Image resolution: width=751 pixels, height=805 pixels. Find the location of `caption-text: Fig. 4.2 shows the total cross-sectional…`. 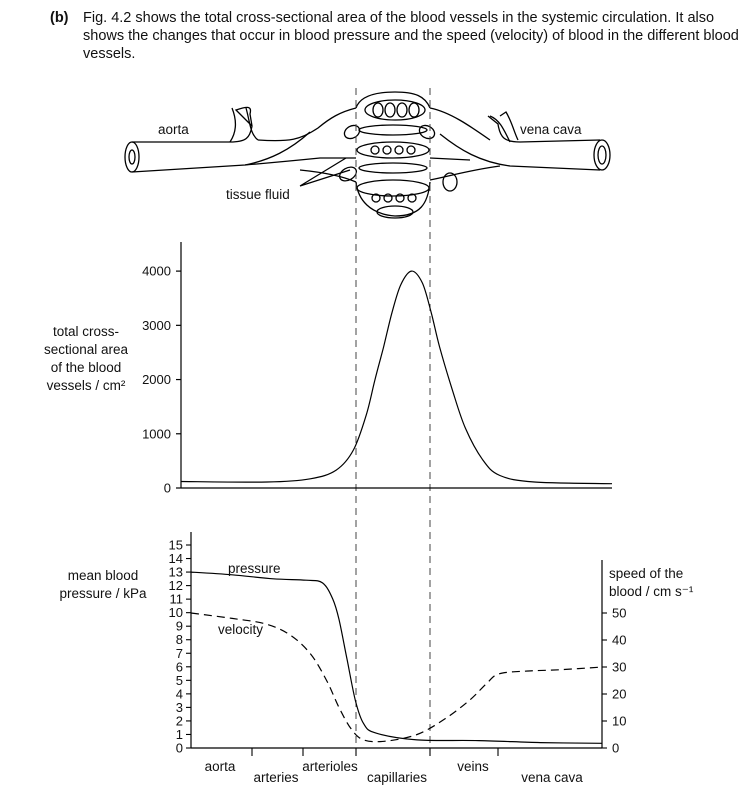

caption-text: Fig. 4.2 shows the total cross-sectional… is located at coordinates (411, 36).